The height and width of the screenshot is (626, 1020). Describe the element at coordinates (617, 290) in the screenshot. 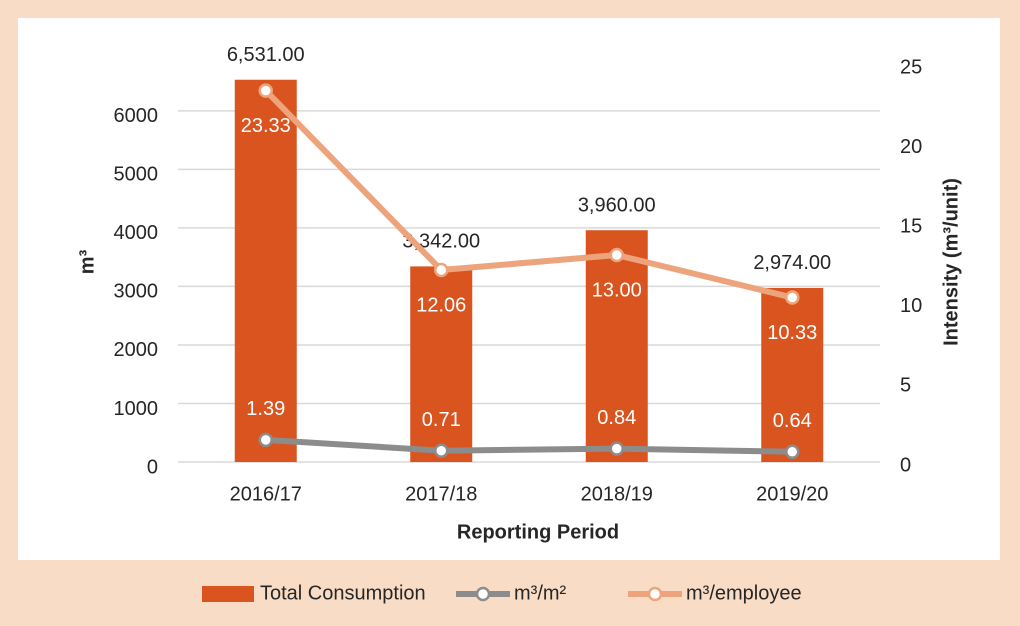

I see `line-value-label: 13.00` at that location.